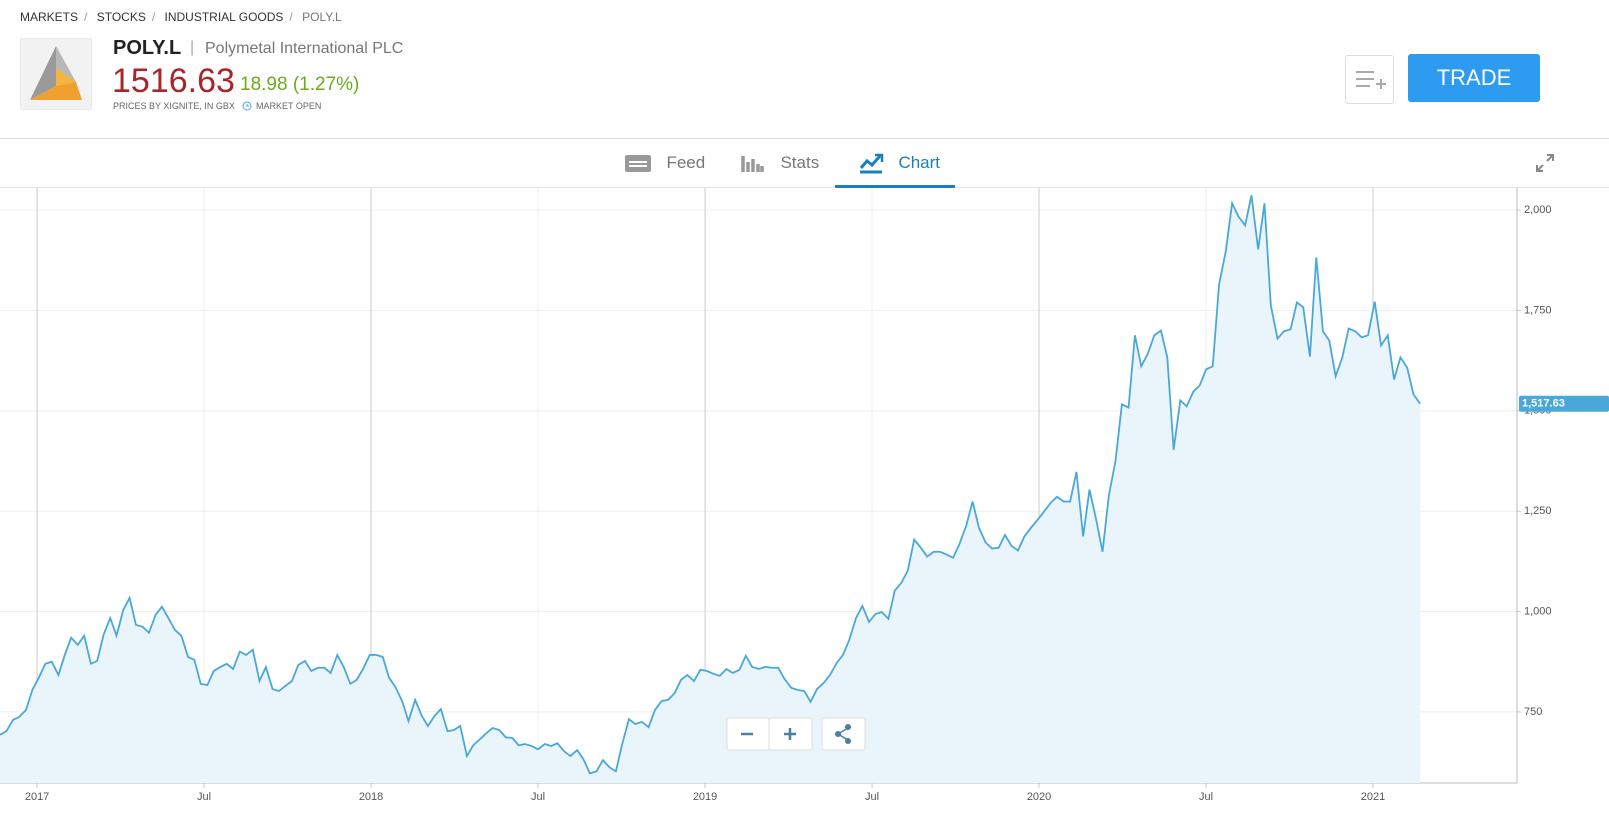 The height and width of the screenshot is (831, 1609). Describe the element at coordinates (1474, 78) in the screenshot. I see `trade-button: TRADE` at that location.